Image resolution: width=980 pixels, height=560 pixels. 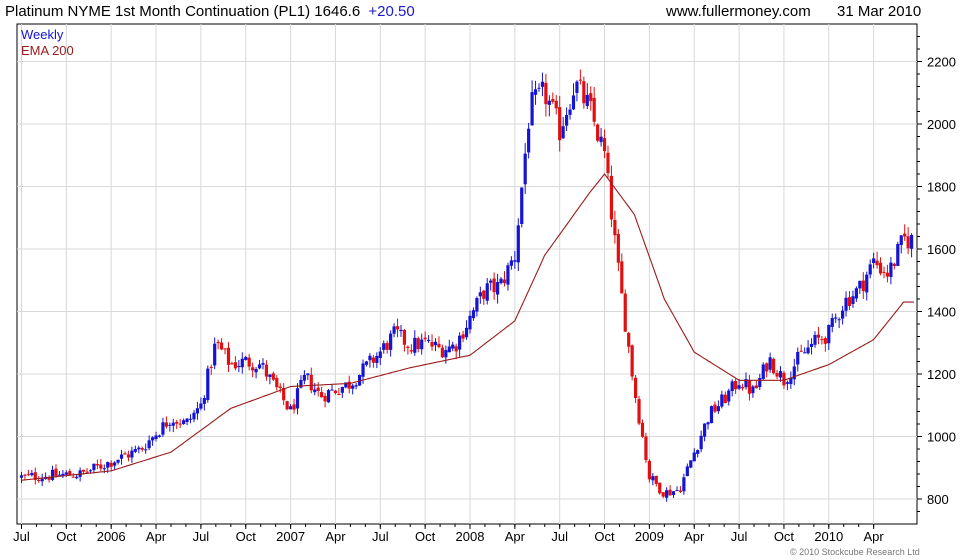 What do you see at coordinates (941, 374) in the screenshot?
I see `y-tick-label: 1200` at bounding box center [941, 374].